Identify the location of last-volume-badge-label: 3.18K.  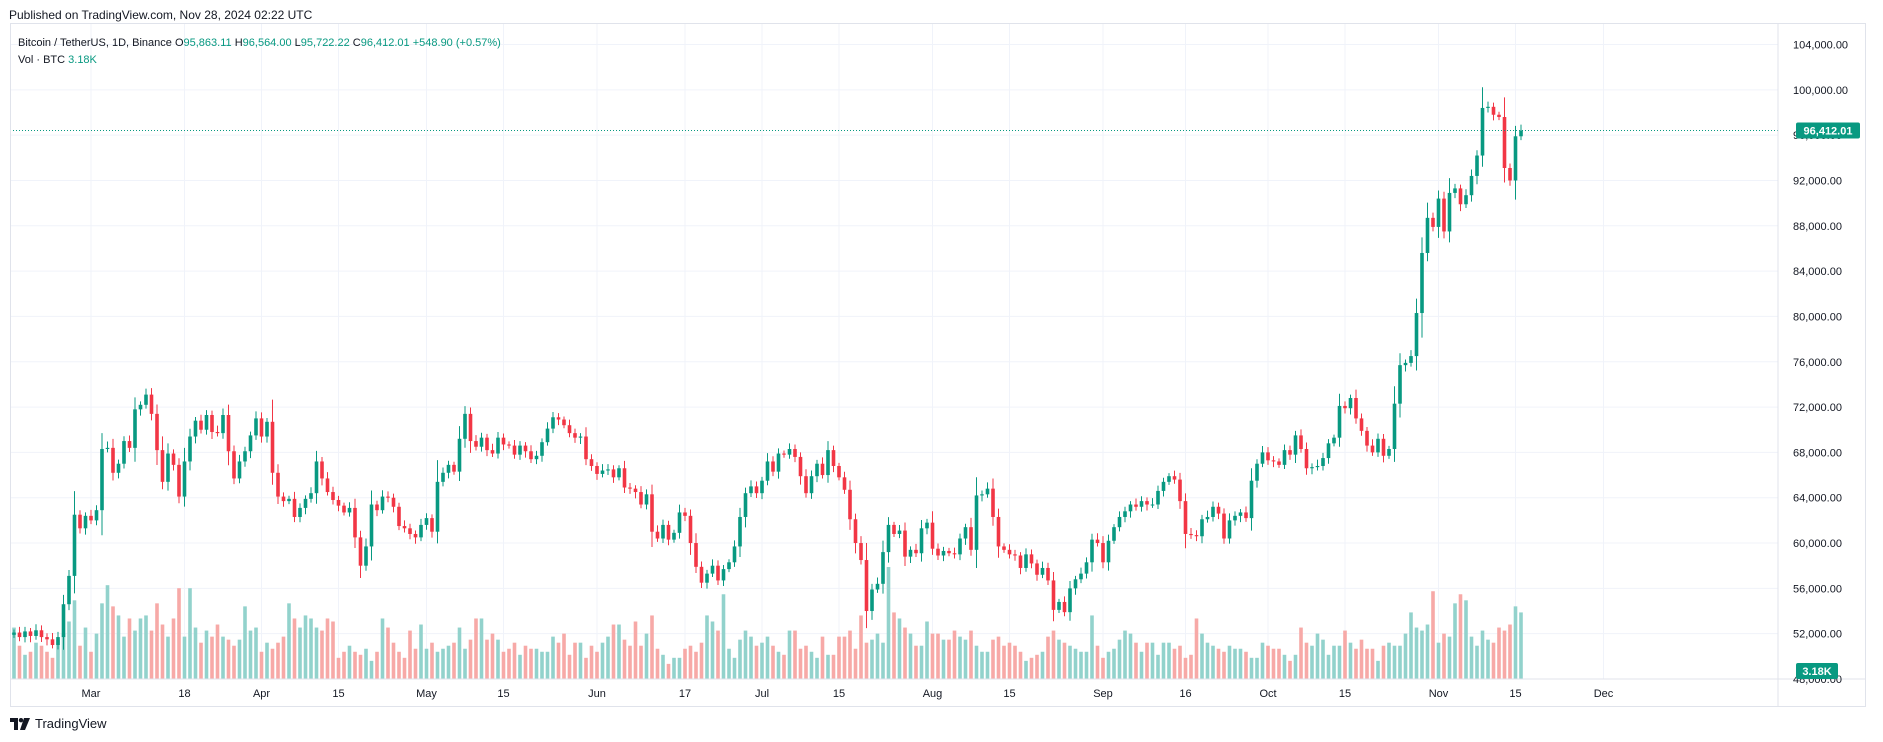
(1816, 672).